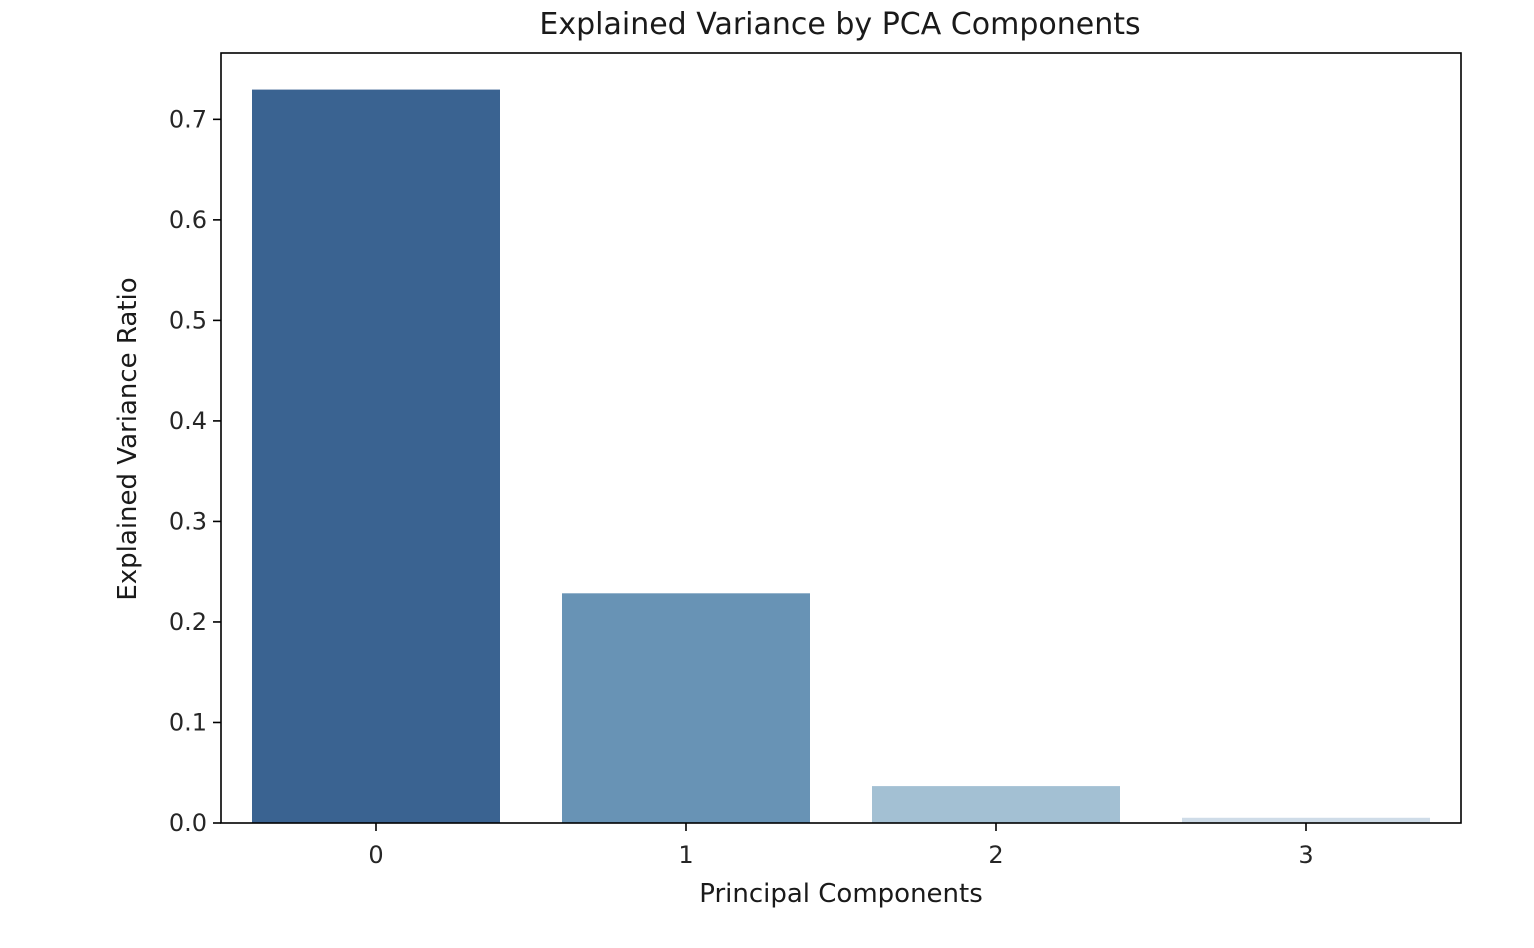 The height and width of the screenshot is (948, 1534). What do you see at coordinates (195, 471) in the screenshot?
I see `y-axis-ticks: 0.0 0.1 0.2 0.3 0.4 0.5 0.6 0.7` at bounding box center [195, 471].